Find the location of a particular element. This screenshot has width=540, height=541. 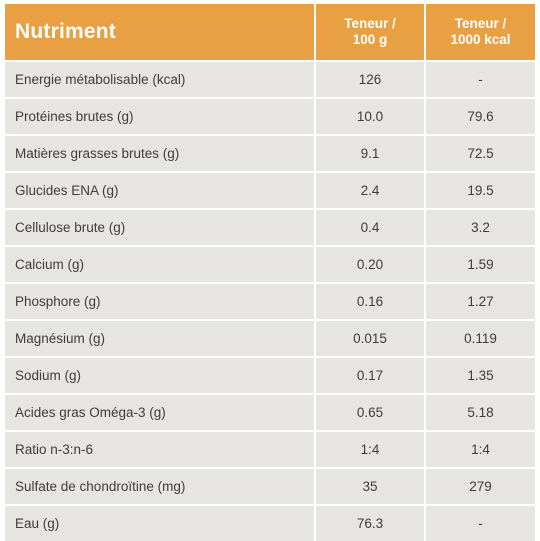

value-per-1000kcal: 1:4 is located at coordinates (480, 449).